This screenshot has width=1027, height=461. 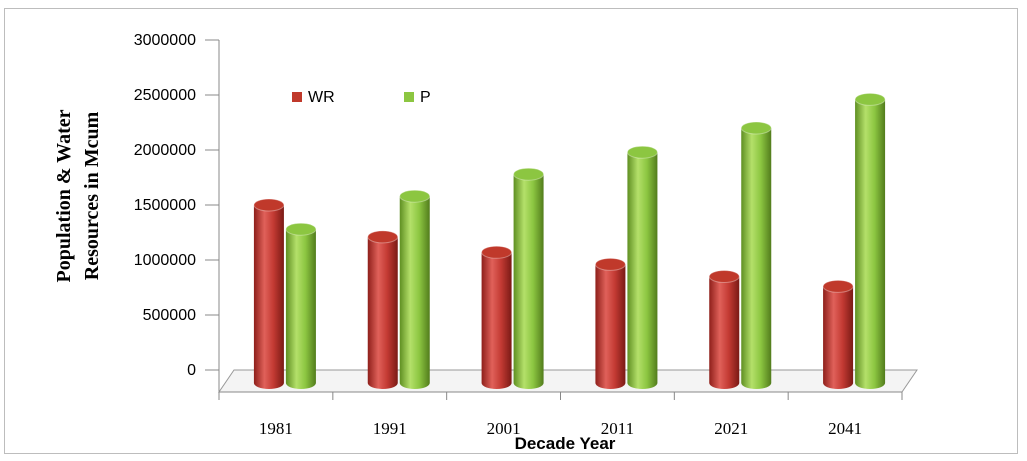 What do you see at coordinates (165, 260) in the screenshot?
I see `y-tick-label: 1000000` at bounding box center [165, 260].